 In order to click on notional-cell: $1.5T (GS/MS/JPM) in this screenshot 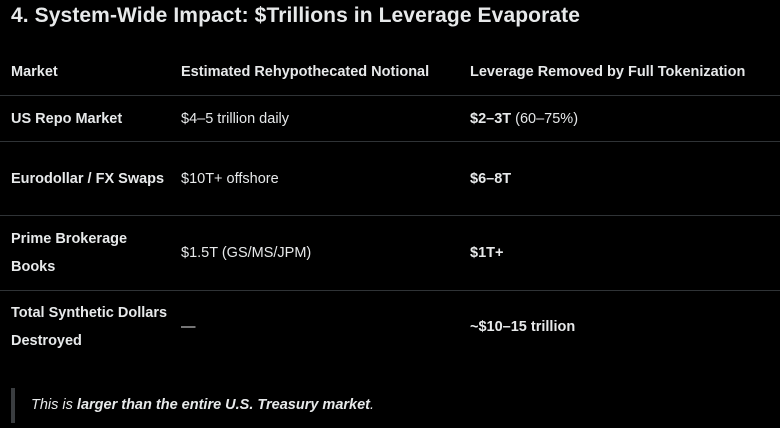, I will do `click(314, 253)`.